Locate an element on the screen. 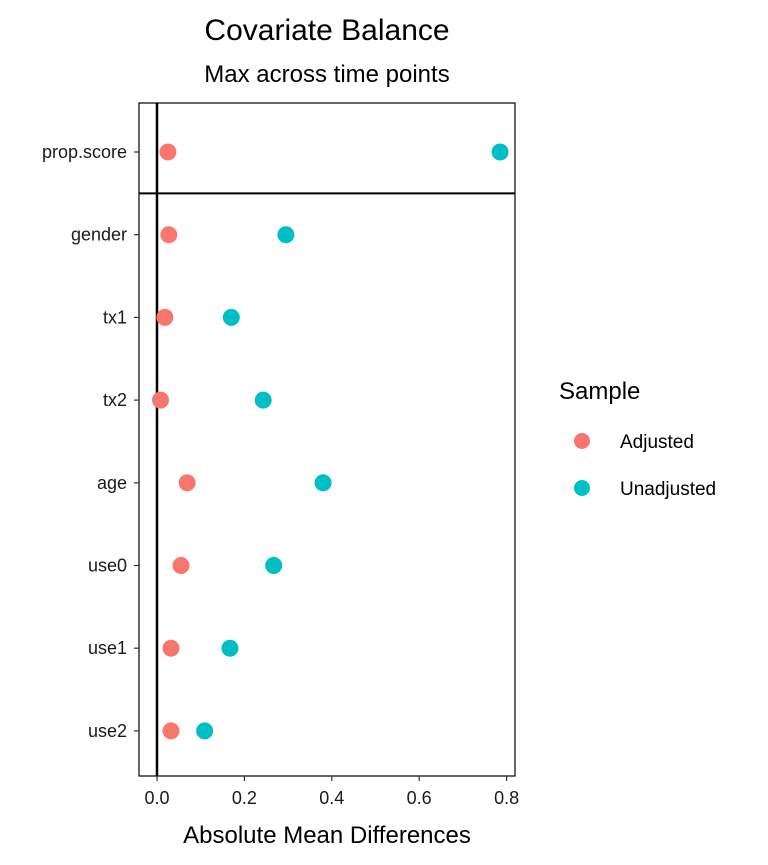 Image resolution: width=768 pixels, height=865 pixels. chart-title: Covariate Balance is located at coordinates (326, 30).